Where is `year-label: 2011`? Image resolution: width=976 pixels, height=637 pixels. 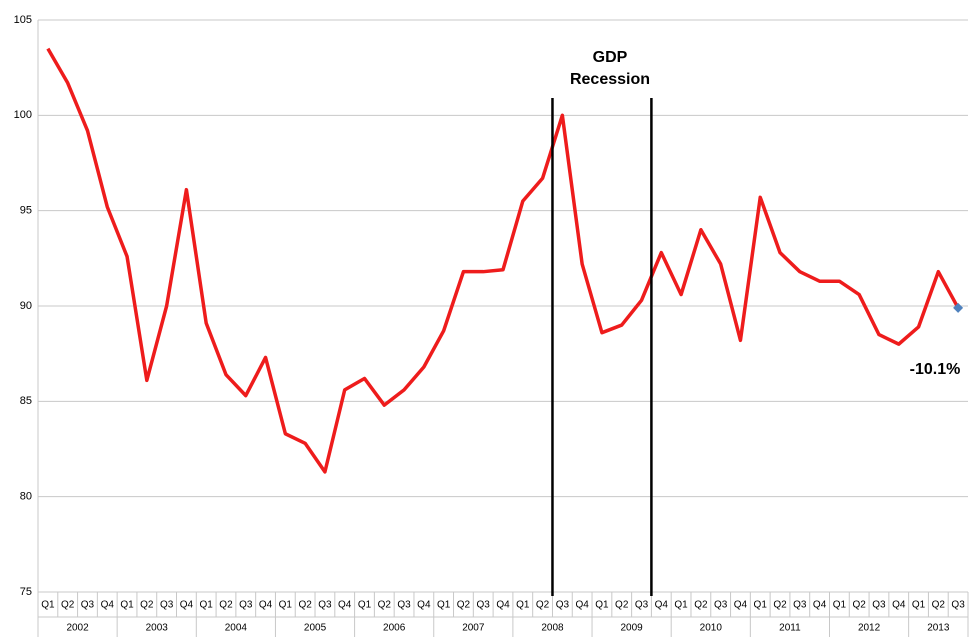
year-label: 2011 is located at coordinates (790, 628).